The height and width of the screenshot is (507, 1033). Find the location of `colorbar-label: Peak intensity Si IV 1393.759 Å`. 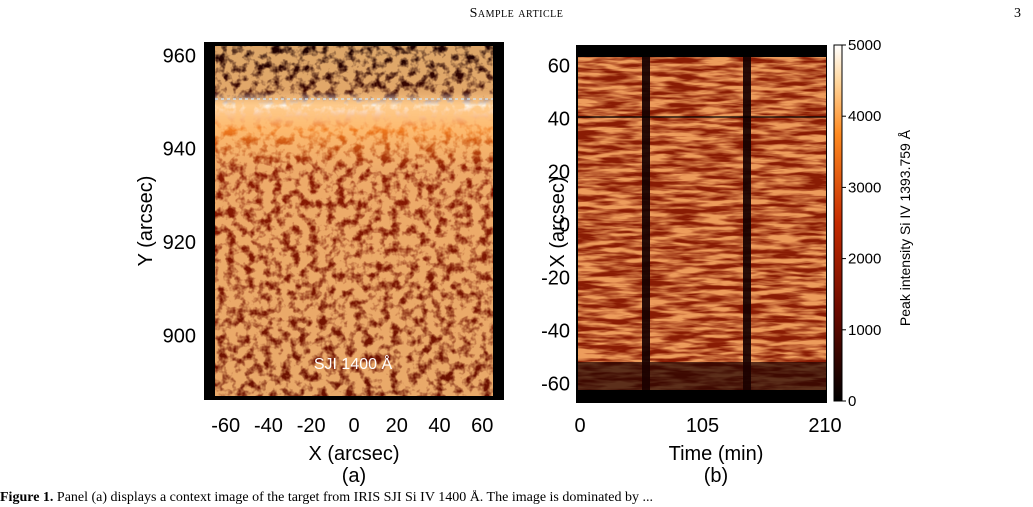

colorbar-label: Peak intensity Si IV 1393.759 Å is located at coordinates (905, 227).